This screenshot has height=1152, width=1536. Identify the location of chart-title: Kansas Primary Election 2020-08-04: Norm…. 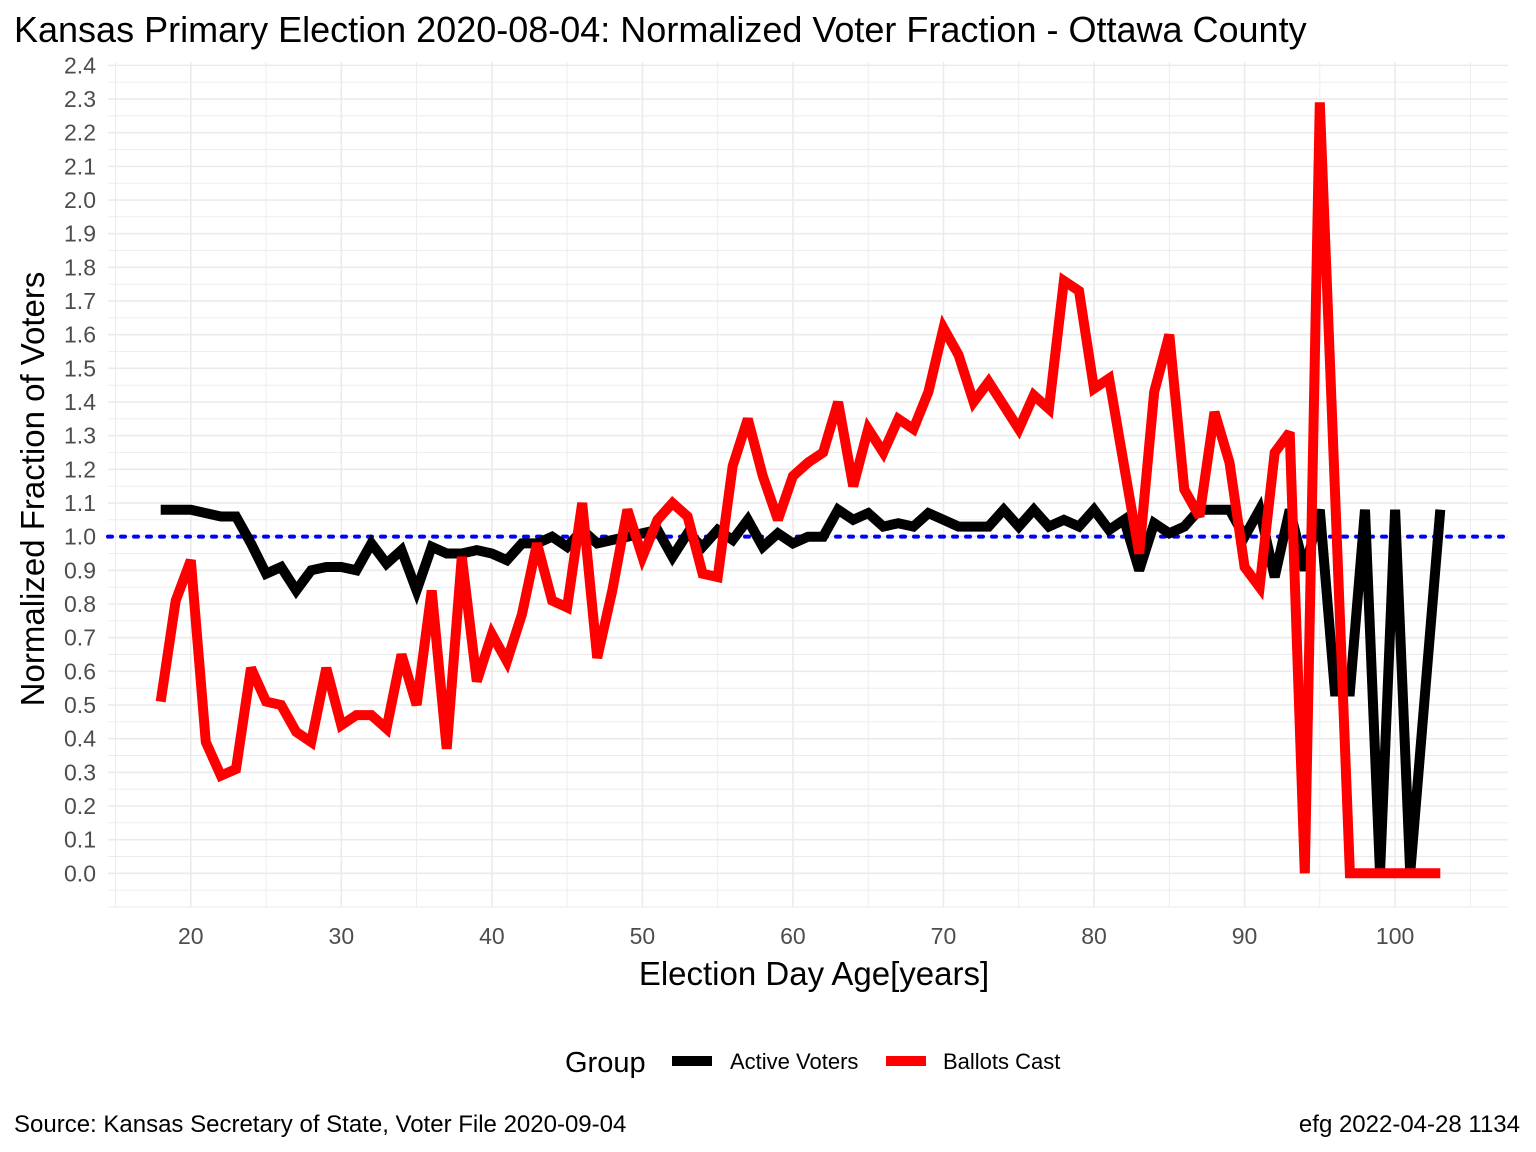
(660, 29).